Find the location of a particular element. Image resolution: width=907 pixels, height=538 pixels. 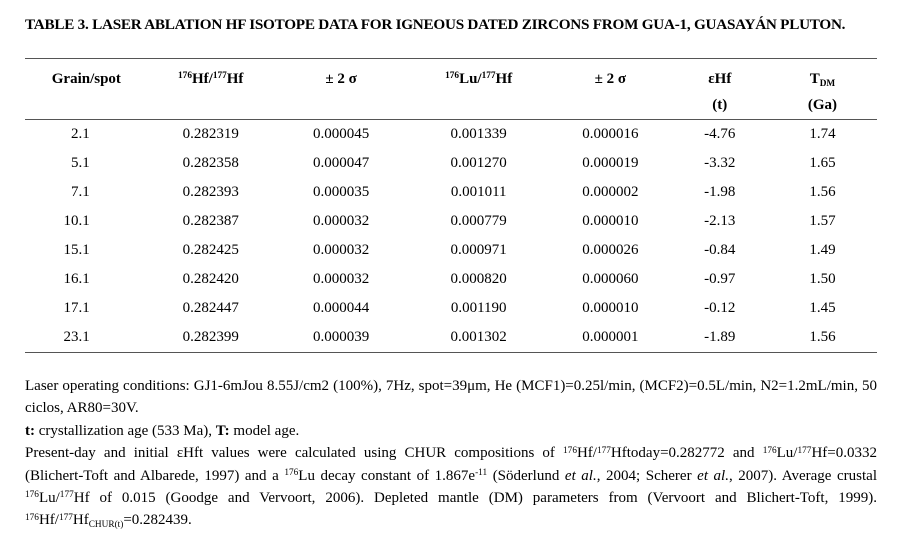

col-header-lu176-177: 176Lu/177Hf is located at coordinates (478, 89).